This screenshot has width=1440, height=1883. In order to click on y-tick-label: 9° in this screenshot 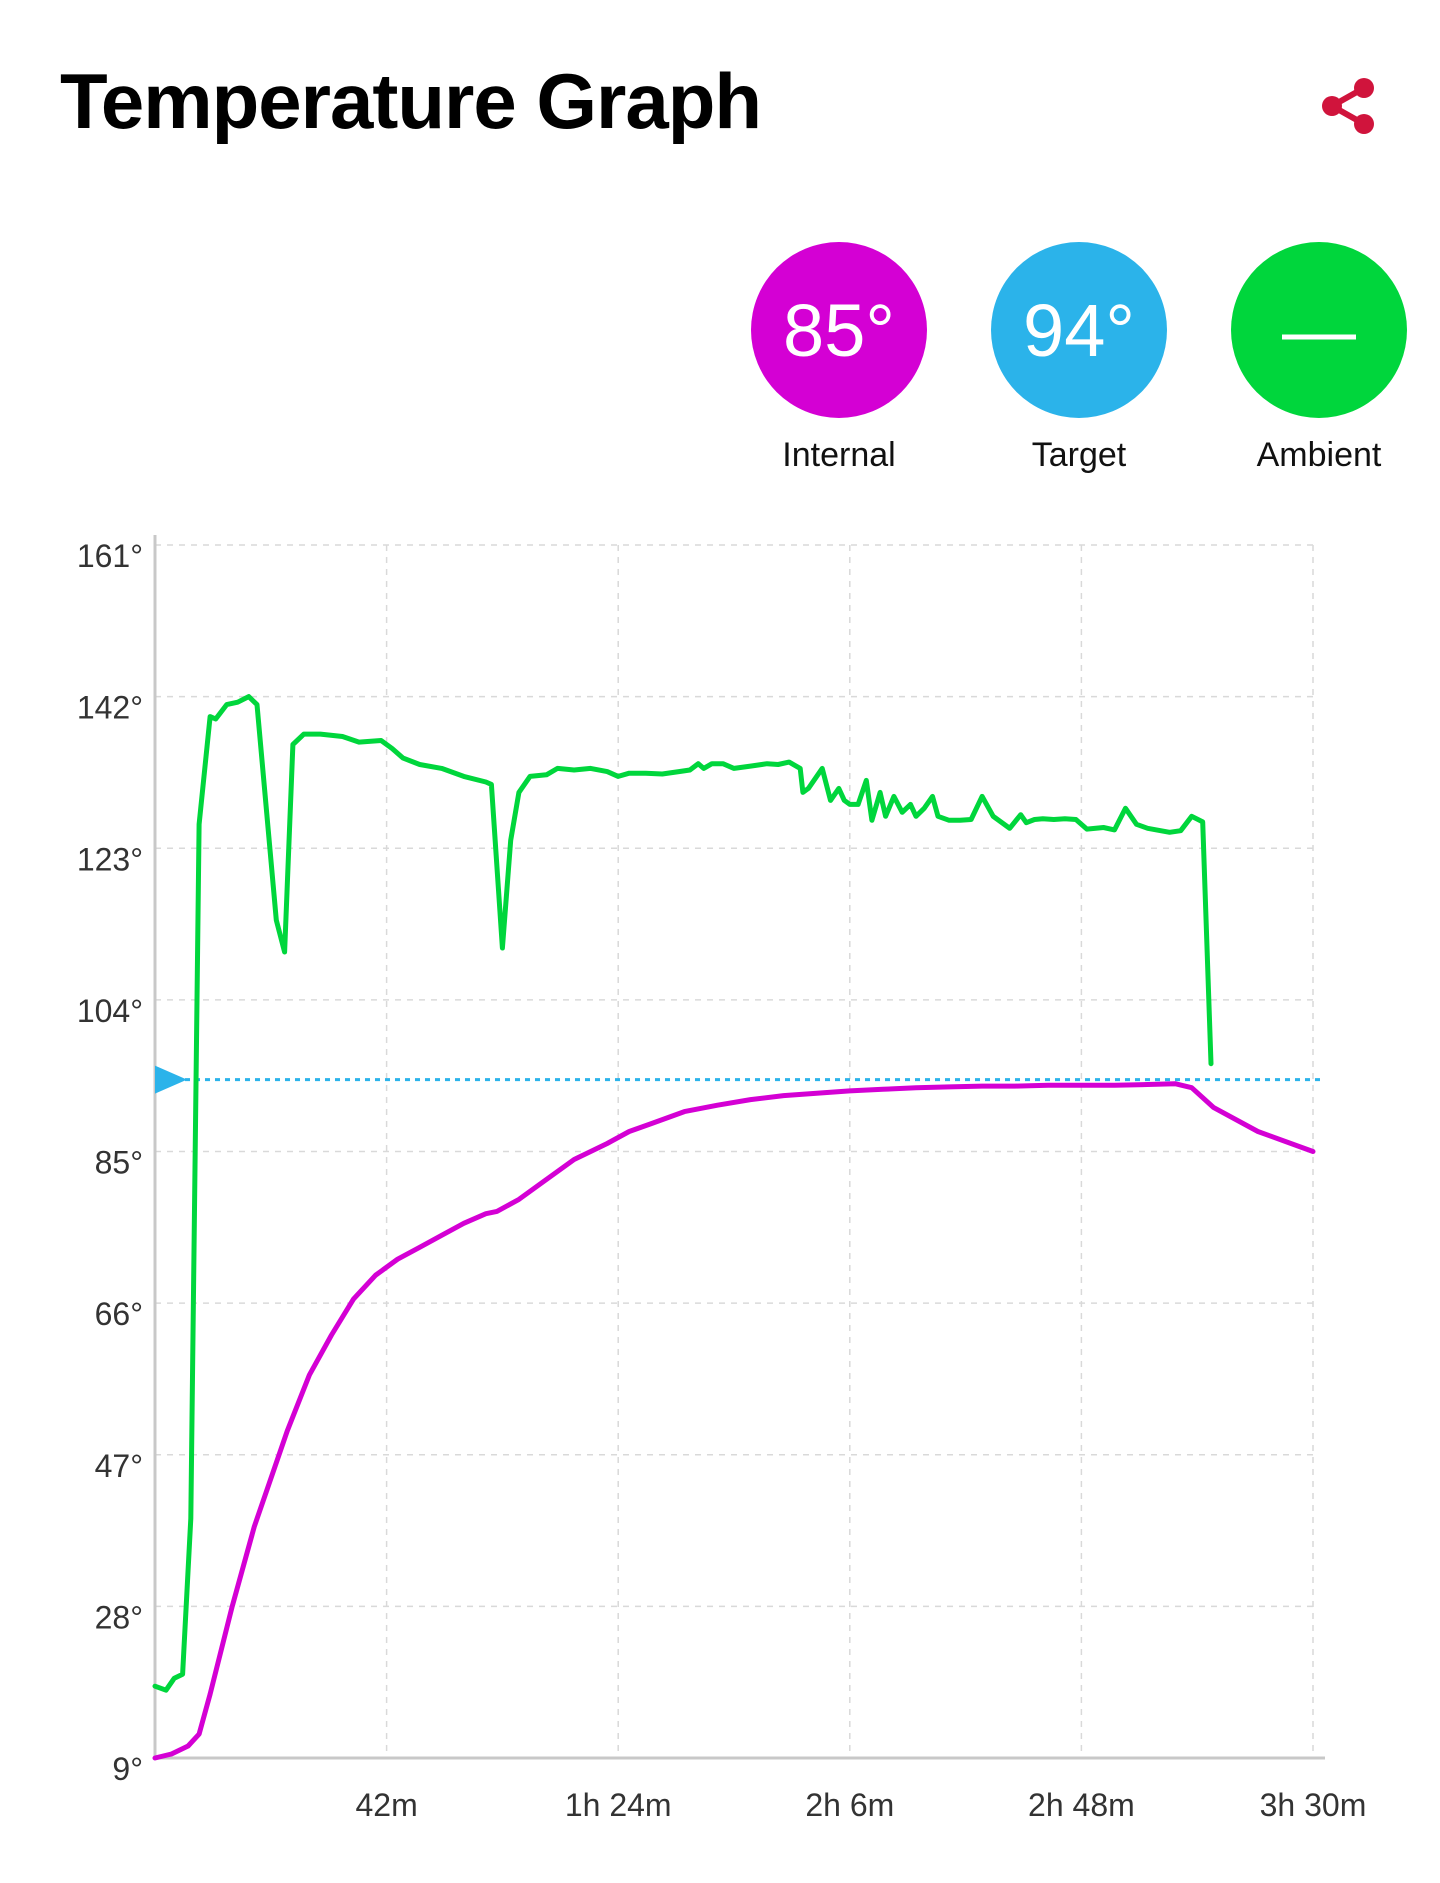, I will do `click(127, 1769)`.